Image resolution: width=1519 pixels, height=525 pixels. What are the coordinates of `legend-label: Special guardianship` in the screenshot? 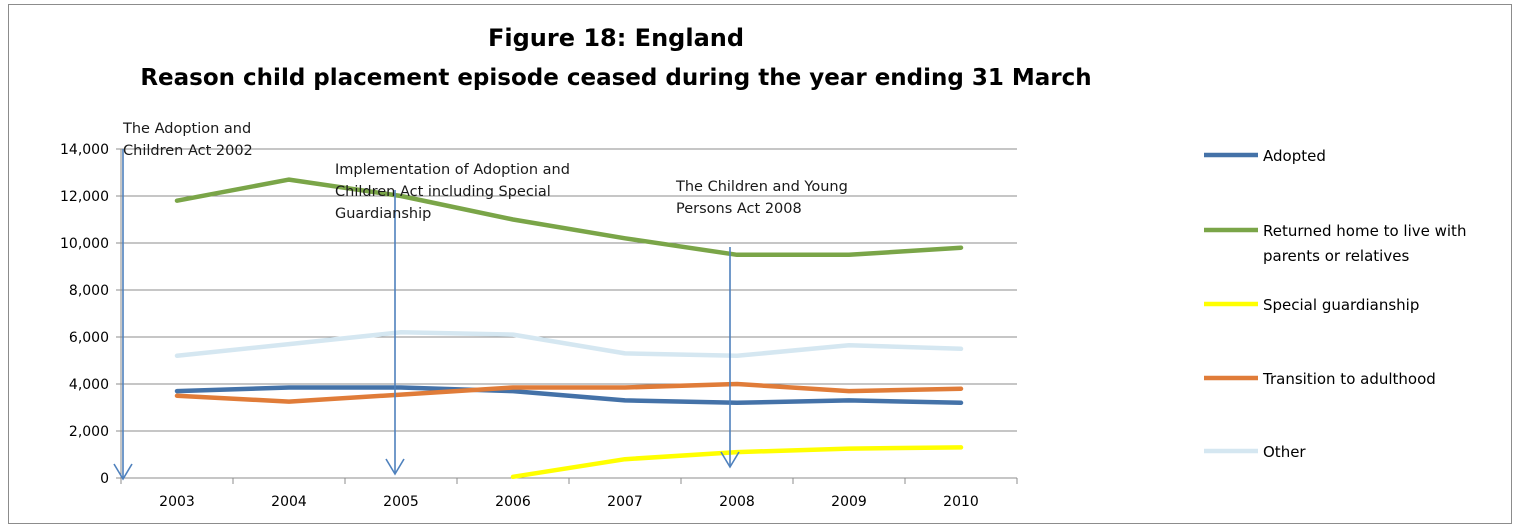 It's located at (1341, 305).